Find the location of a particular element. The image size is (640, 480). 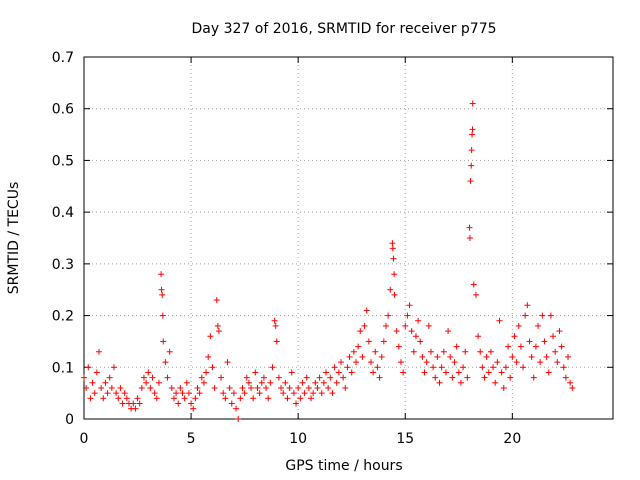

y-tick-label: 0.5 is located at coordinates (63, 161).